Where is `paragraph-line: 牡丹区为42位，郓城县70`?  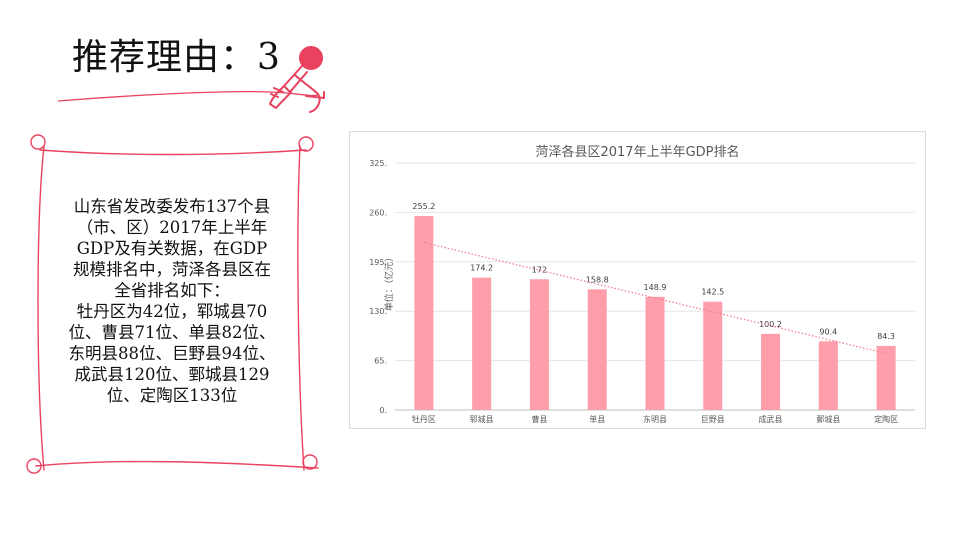
paragraph-line: 牡丹区为42位，郓城县70 is located at coordinates (172, 311).